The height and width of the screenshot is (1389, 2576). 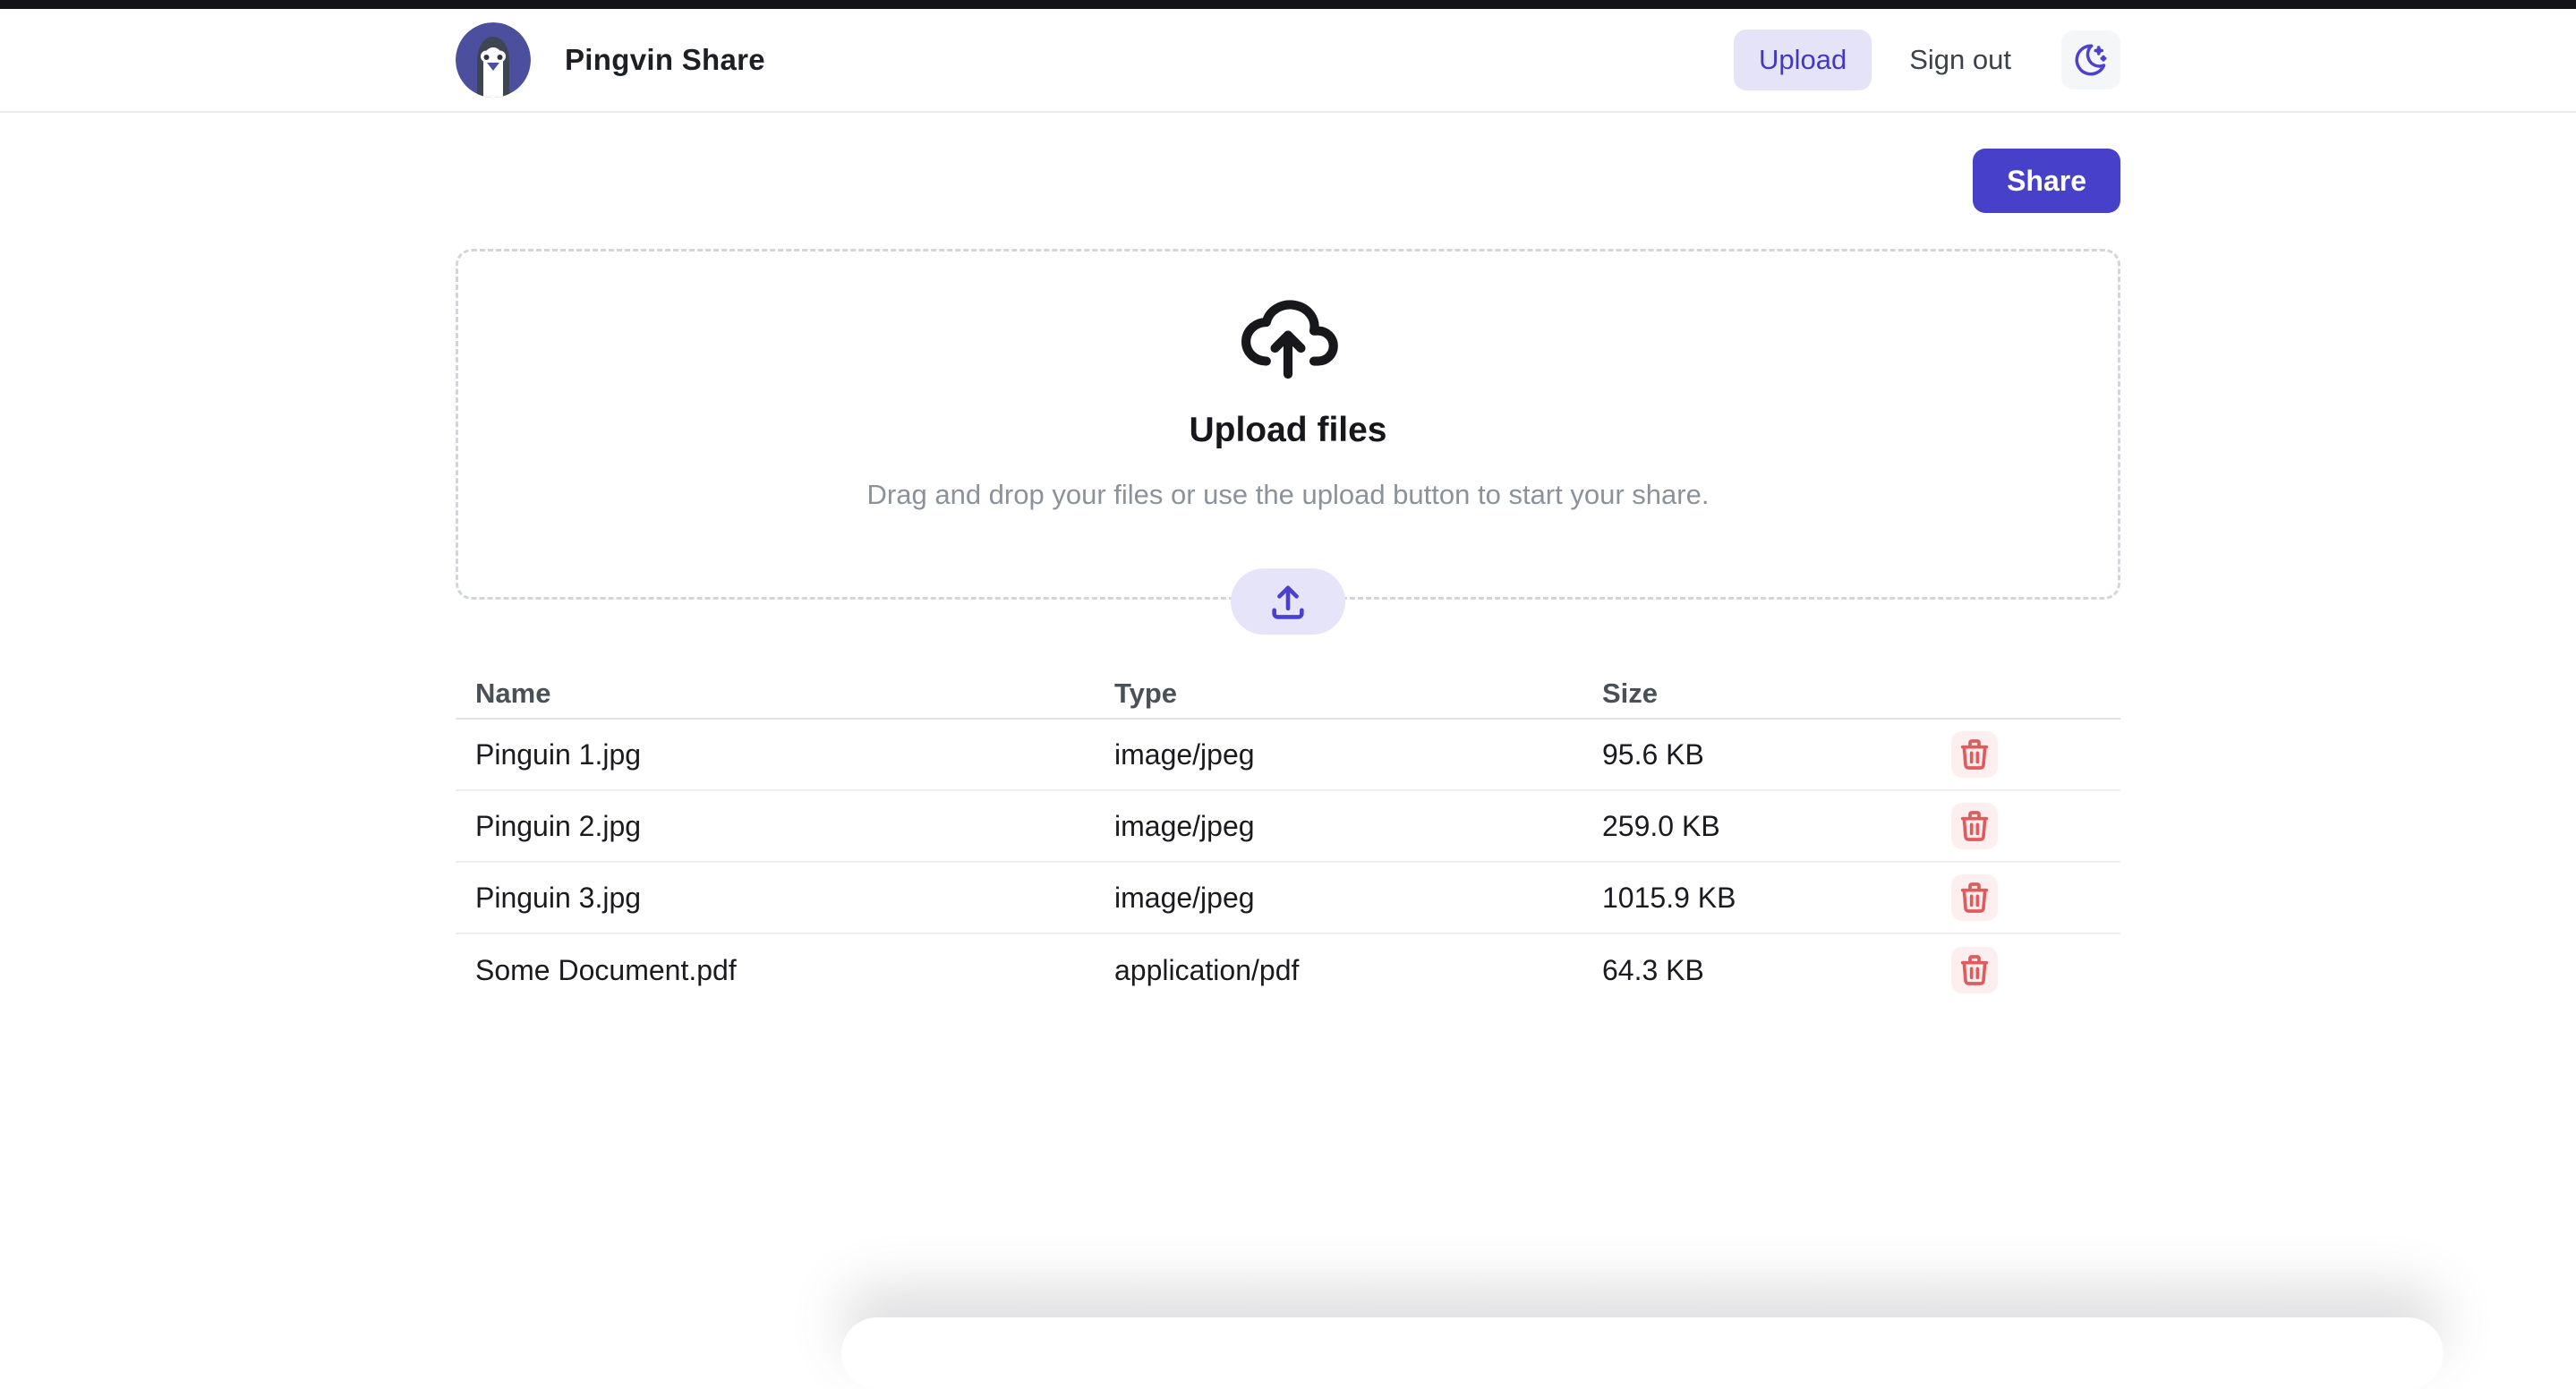 I want to click on file-type: application/pdf, so click(x=1207, y=969).